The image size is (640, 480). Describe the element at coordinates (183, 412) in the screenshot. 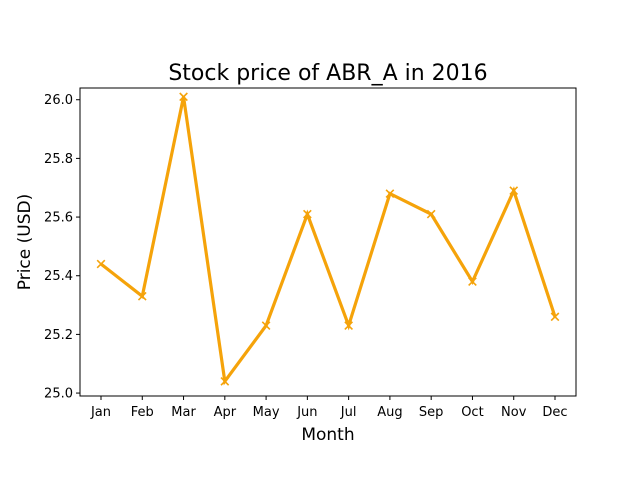

I see `x-tick-label: Mar` at that location.